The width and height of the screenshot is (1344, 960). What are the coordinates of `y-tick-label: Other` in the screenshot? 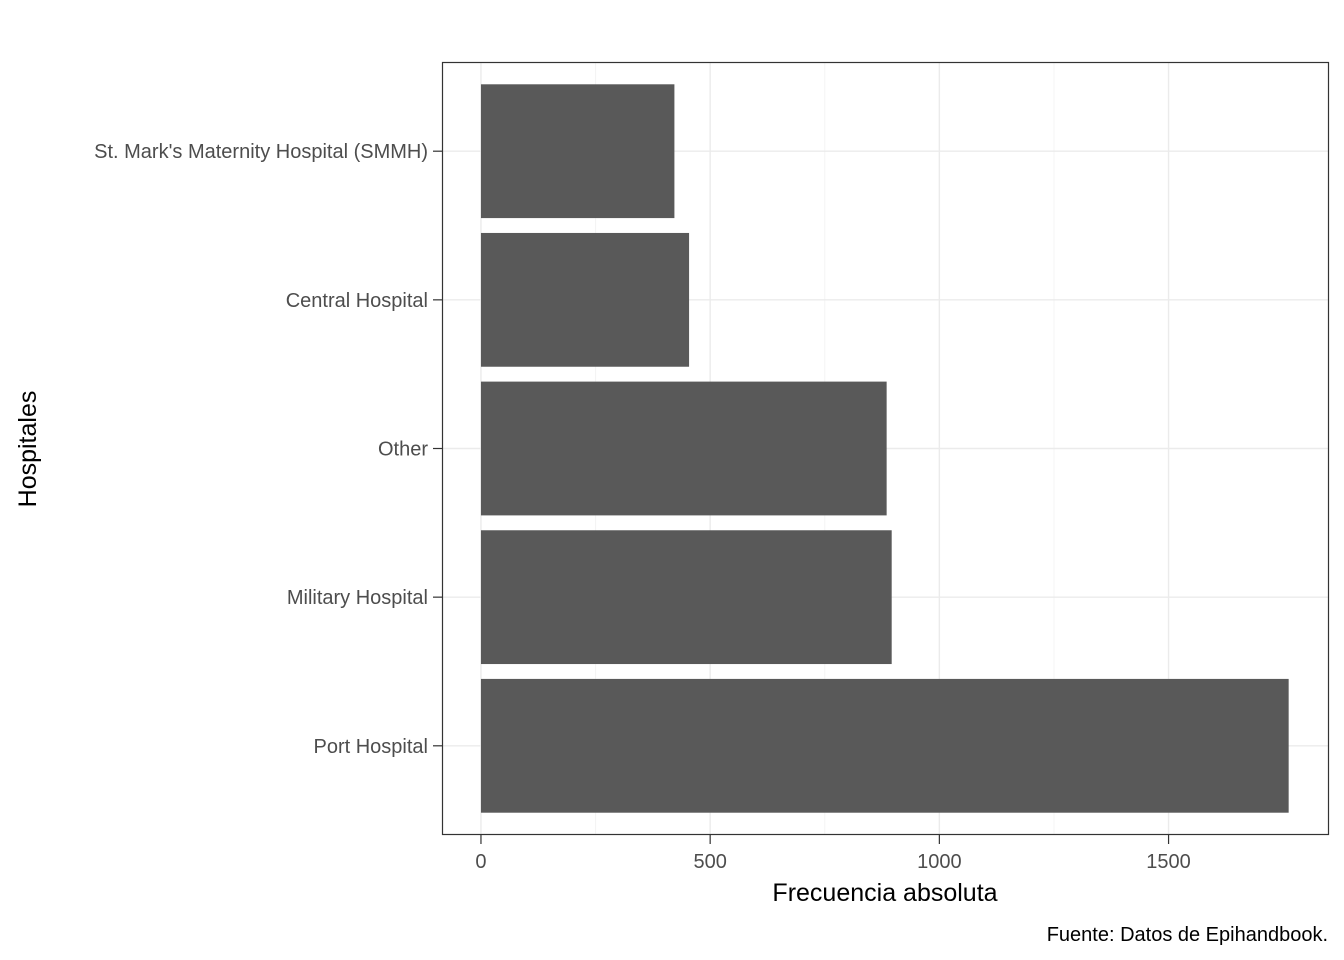 It's located at (403, 450).